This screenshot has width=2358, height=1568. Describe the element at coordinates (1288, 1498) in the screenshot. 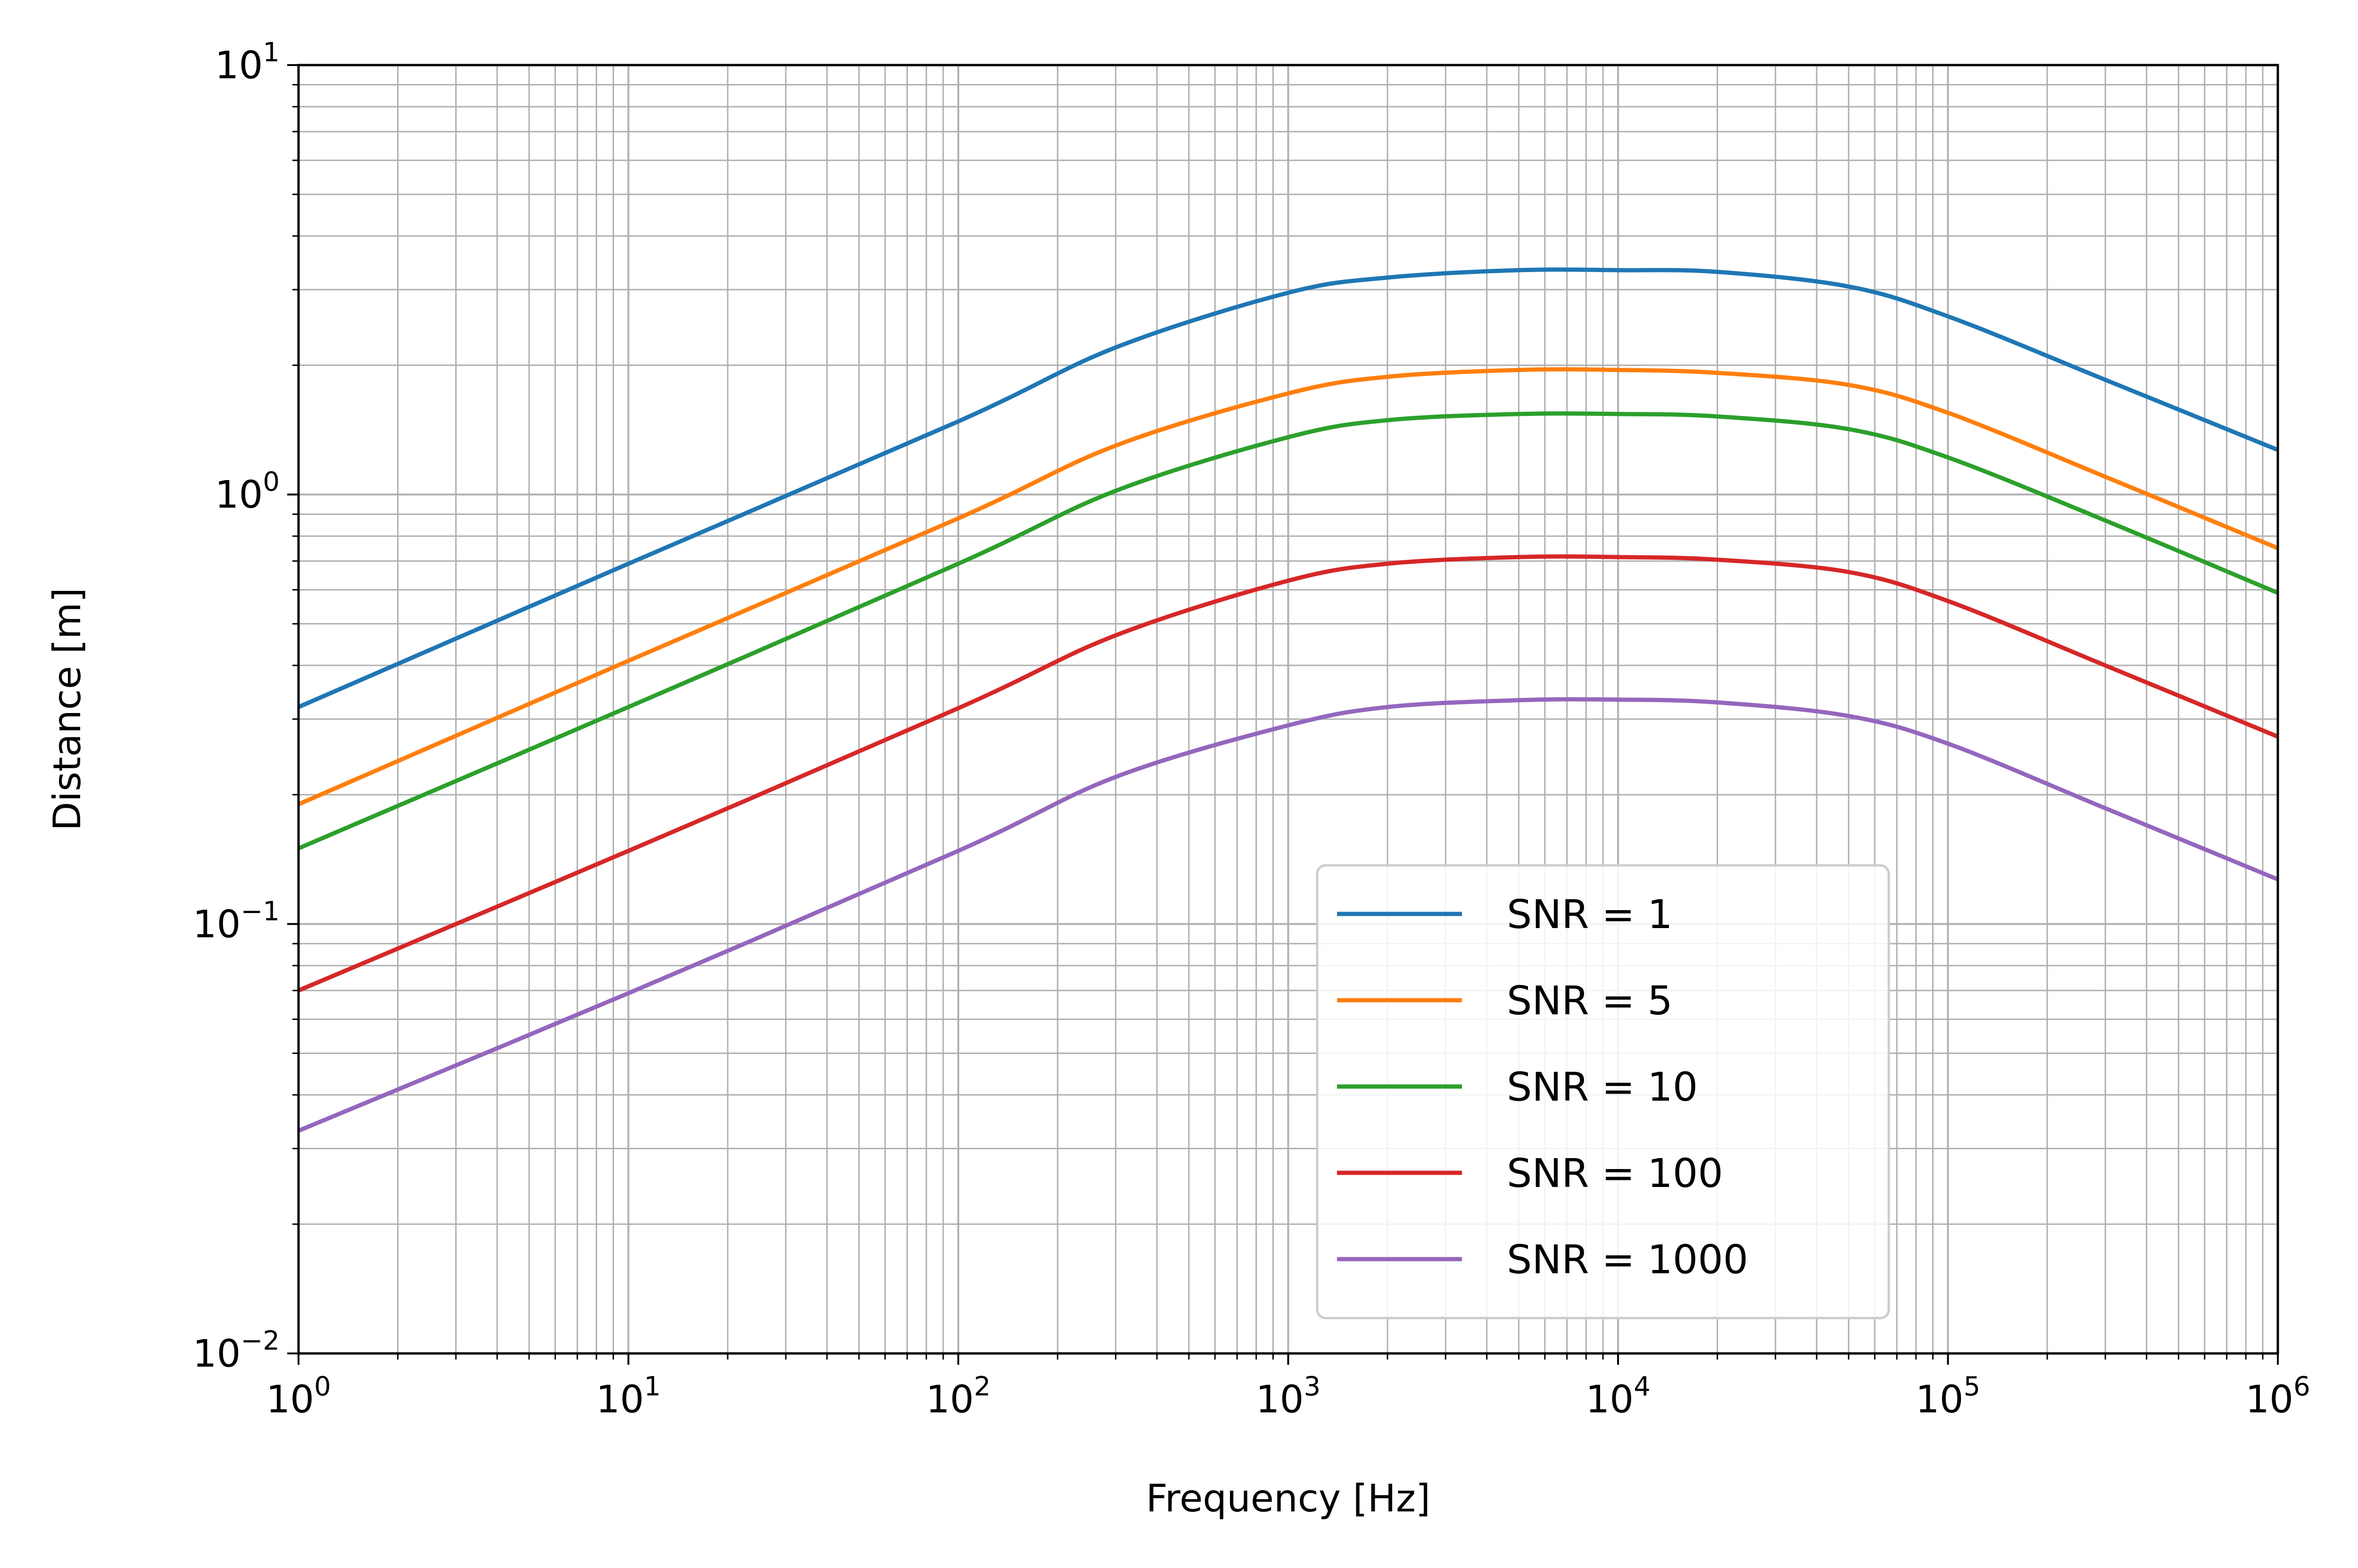

I see `x-axis-title: Frequency [Hz]` at that location.